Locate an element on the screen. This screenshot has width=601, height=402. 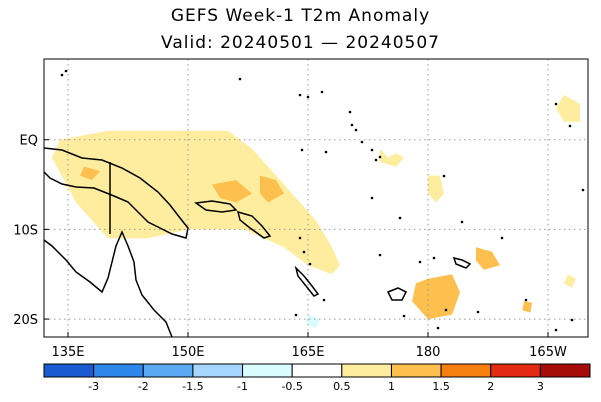
x-tick-label: 165W is located at coordinates (548, 352).